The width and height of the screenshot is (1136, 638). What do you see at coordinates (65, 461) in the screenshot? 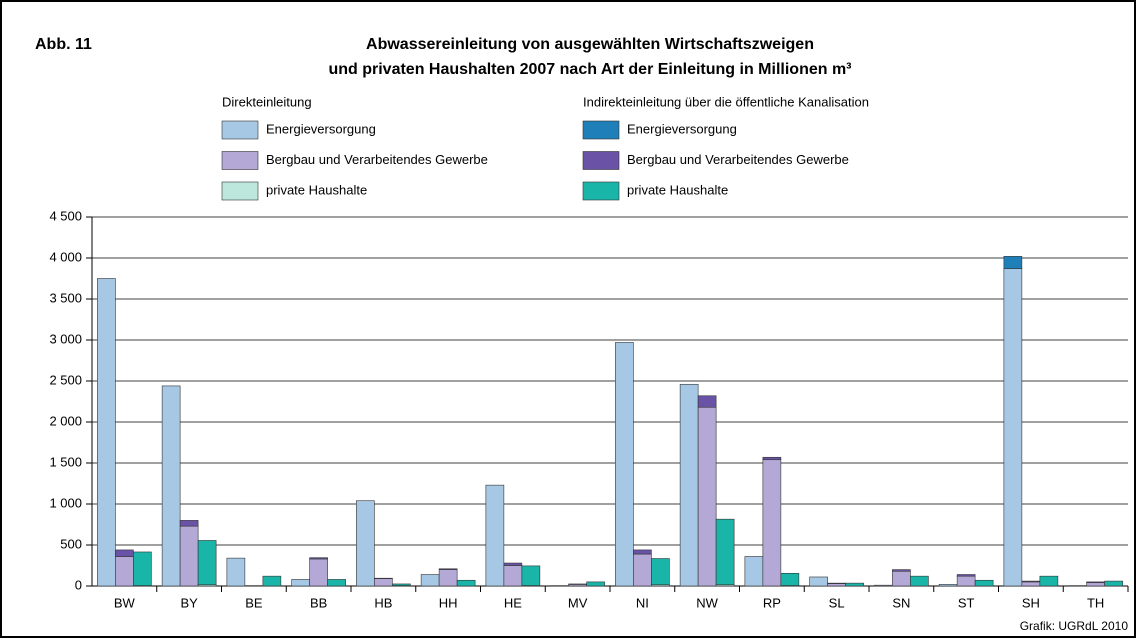
I see `y-tick-label: 1 500` at bounding box center [65, 461].